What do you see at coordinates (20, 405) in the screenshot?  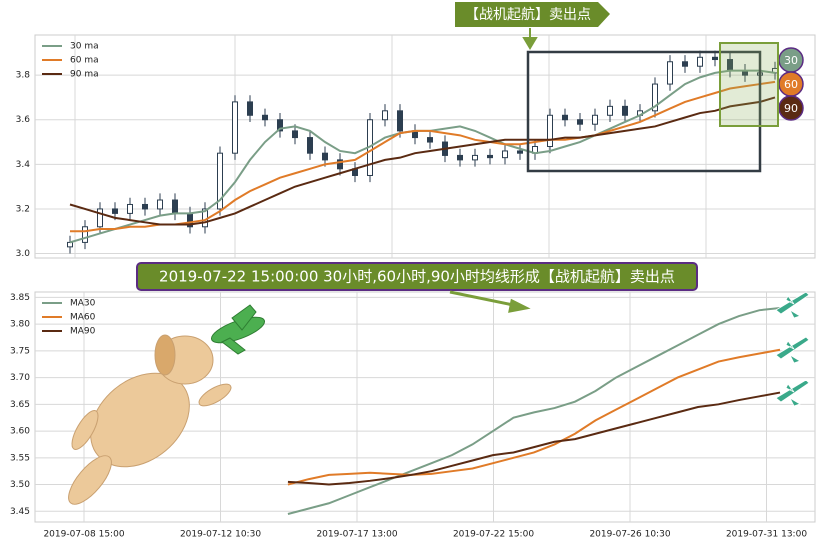 I see `y-tick-label: 3.65` at bounding box center [20, 405].